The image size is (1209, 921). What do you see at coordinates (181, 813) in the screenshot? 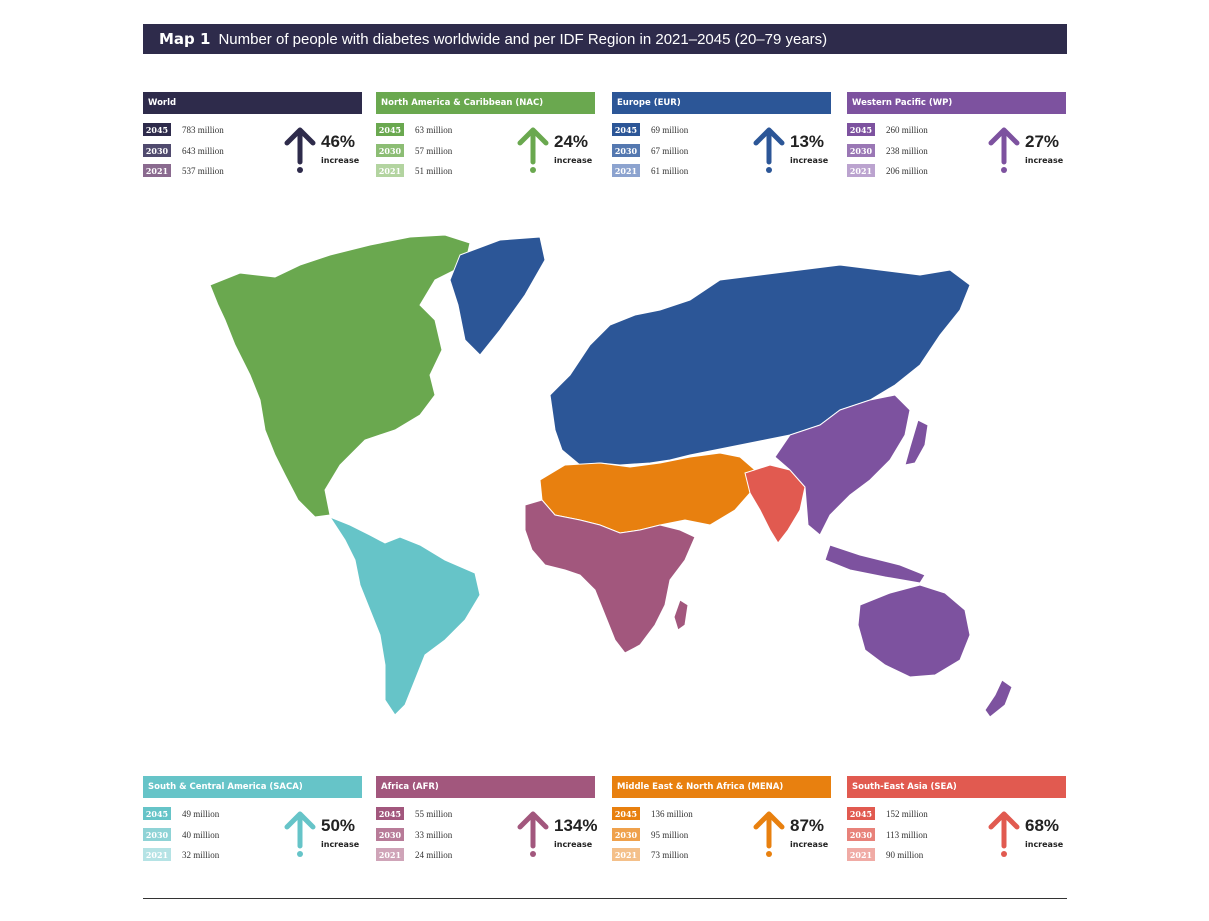
I see `year-row: 2045 49 million` at bounding box center [181, 813].